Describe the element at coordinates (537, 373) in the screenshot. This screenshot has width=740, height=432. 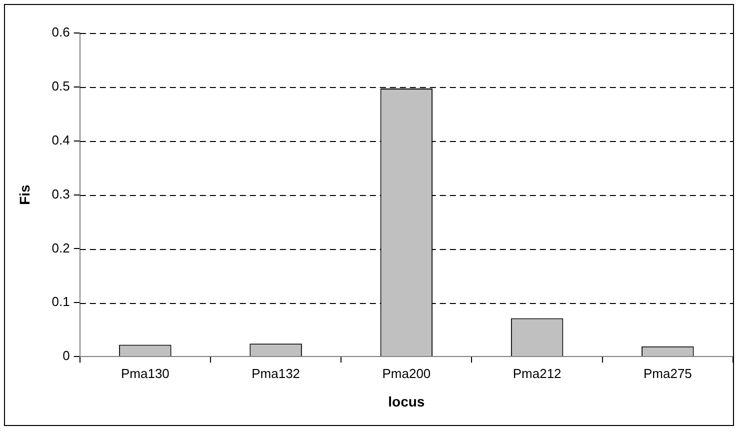
I see `x-tick-label: Pma212` at that location.